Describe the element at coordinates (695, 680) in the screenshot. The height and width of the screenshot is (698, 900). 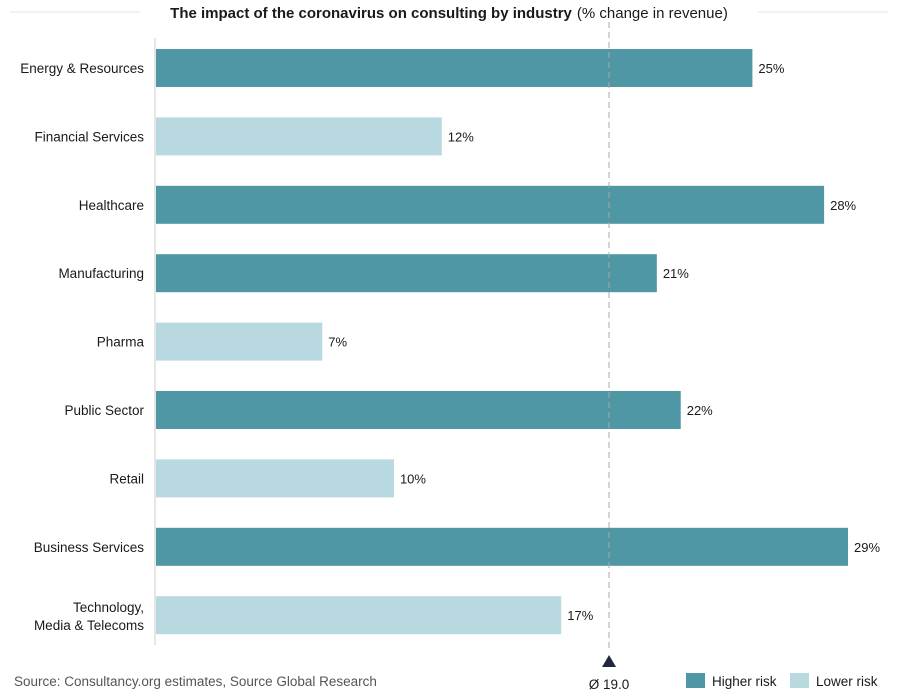
I see `legend-swatch-higher-risk` at that location.